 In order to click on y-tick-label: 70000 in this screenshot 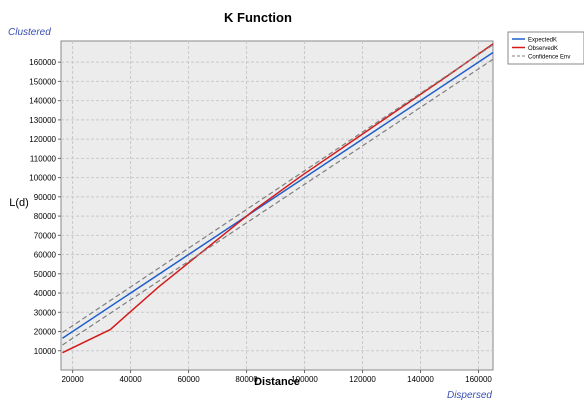, I will do `click(45, 235)`.